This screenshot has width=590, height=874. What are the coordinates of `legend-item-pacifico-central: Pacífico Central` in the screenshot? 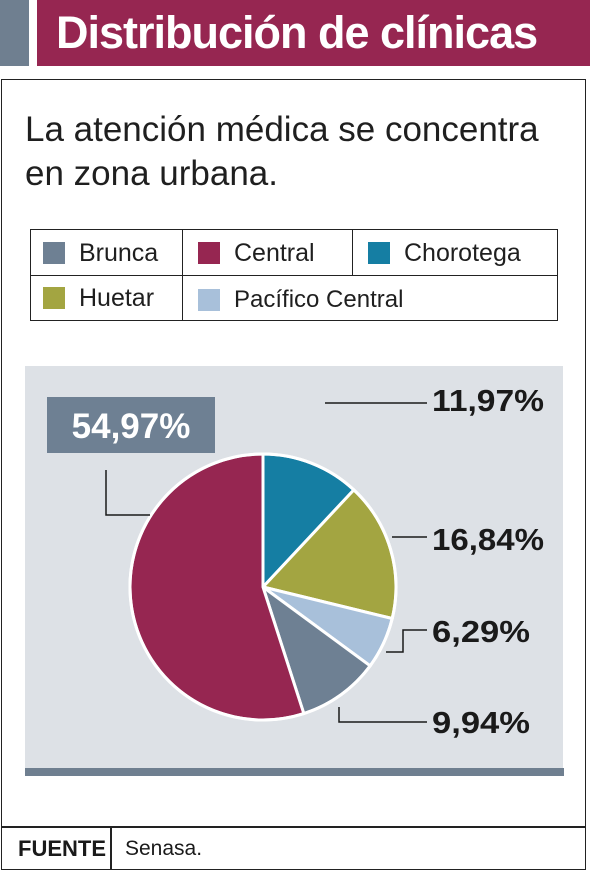 It's located at (300, 300).